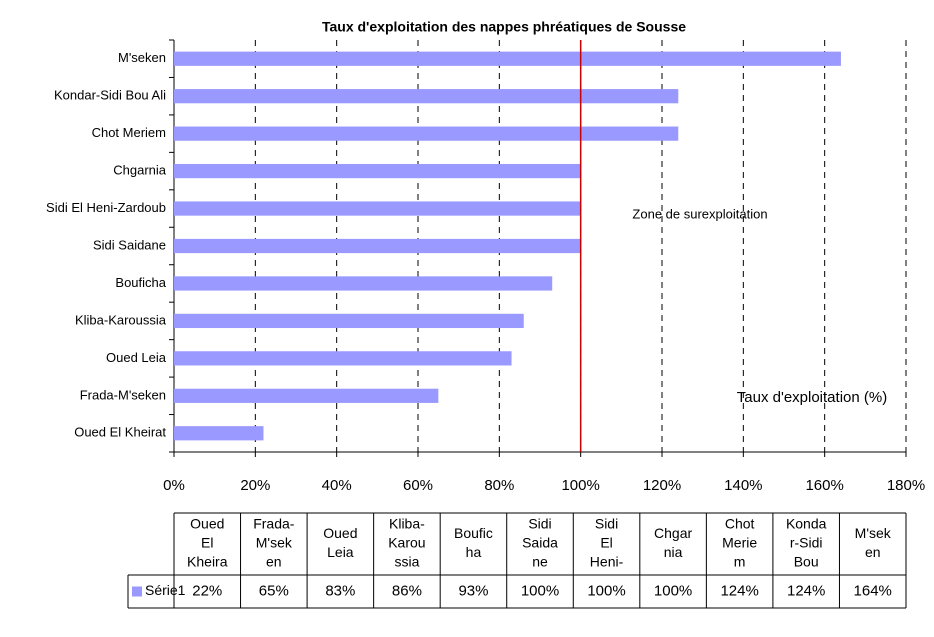 The image size is (934, 637). Describe the element at coordinates (140, 282) in the screenshot. I see `y-tick-label: Bouficha` at that location.